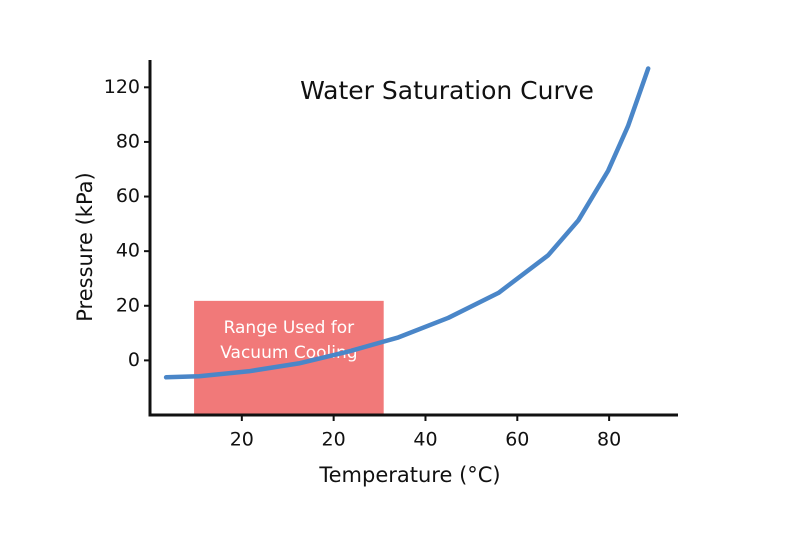 Image resolution: width=800 pixels, height=533 pixels. I want to click on region-label: Range Used for, so click(289, 328).